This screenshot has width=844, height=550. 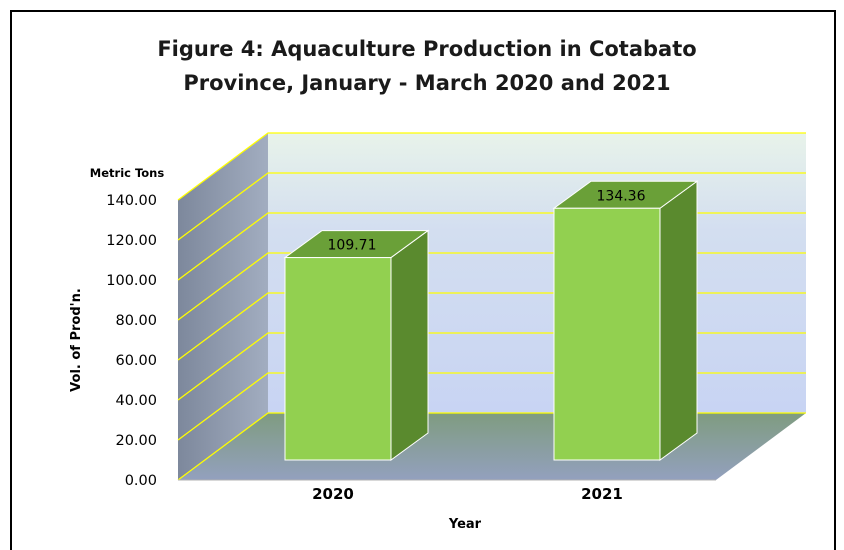 I want to click on y-tick-label: 20.00, so click(x=136, y=441).